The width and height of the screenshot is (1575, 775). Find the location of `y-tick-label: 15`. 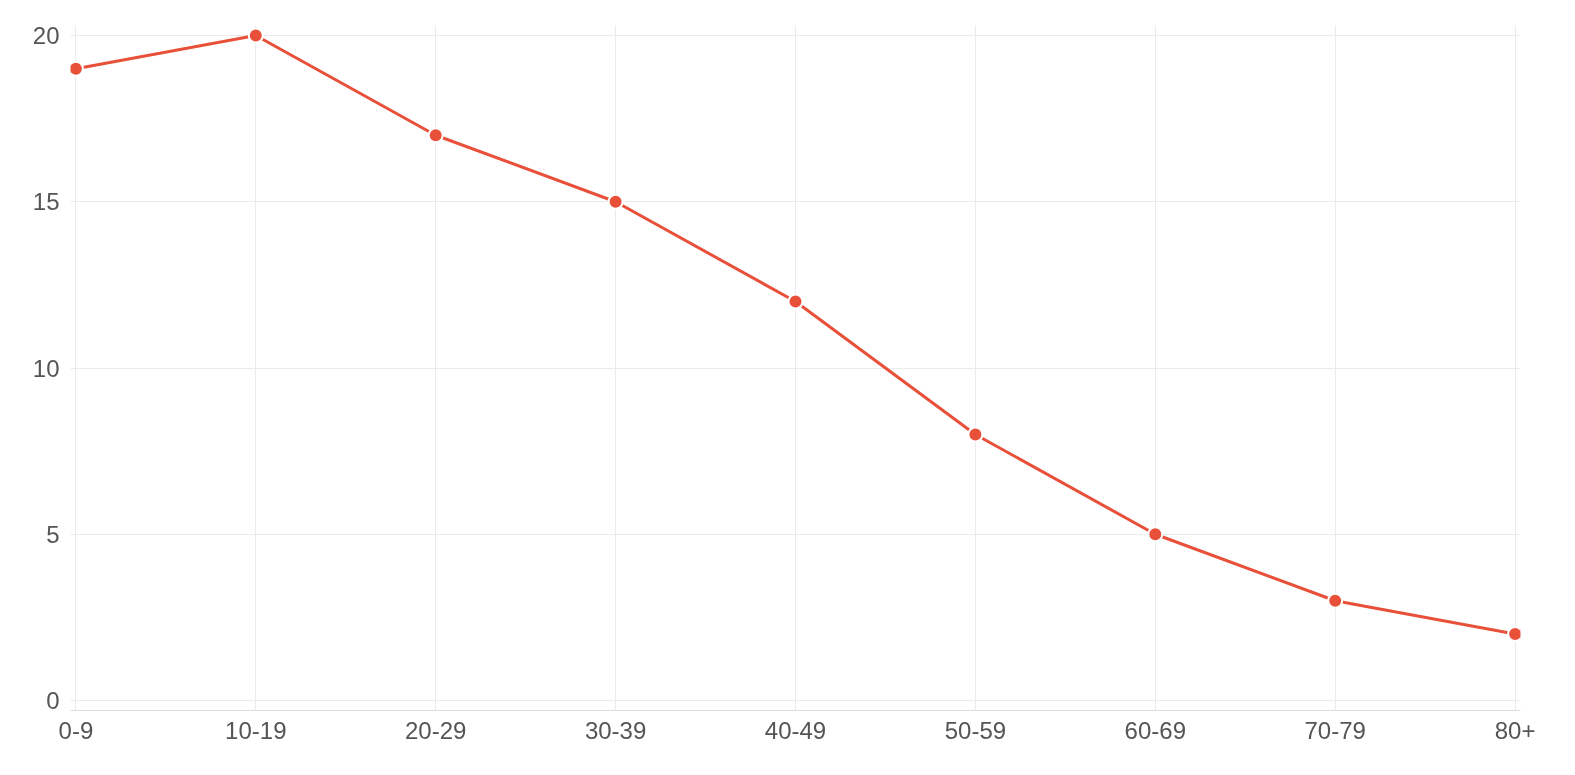

y-tick-label: 15 is located at coordinates (46, 202).